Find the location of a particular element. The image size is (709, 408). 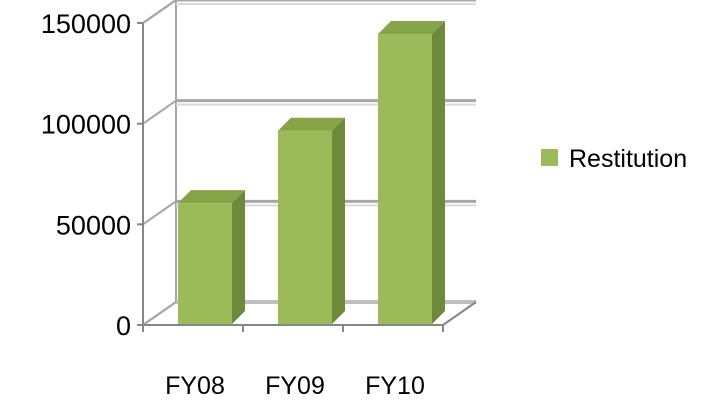

y-tick-label: 150000 is located at coordinates (86, 24).